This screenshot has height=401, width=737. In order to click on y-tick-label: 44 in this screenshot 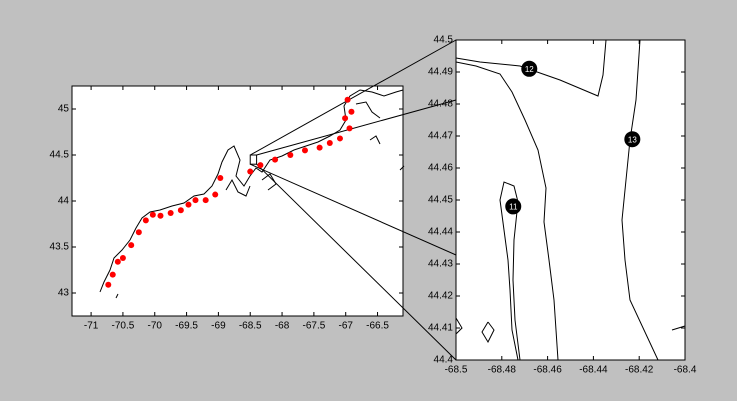, I will do `click(64, 201)`.